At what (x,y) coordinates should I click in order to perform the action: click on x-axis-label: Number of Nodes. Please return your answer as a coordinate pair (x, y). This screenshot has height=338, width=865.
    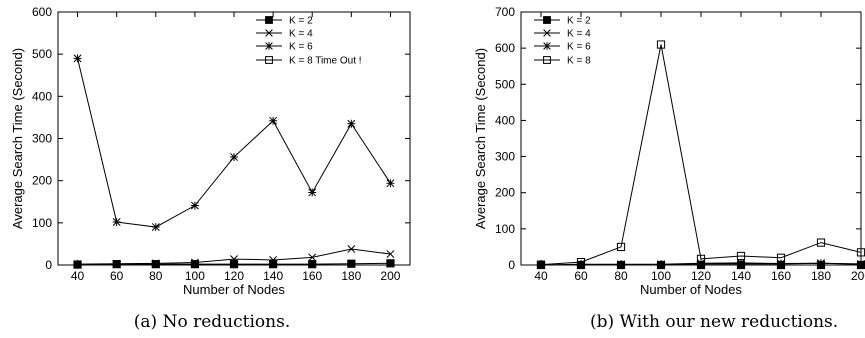
    Looking at the image, I should click on (691, 289).